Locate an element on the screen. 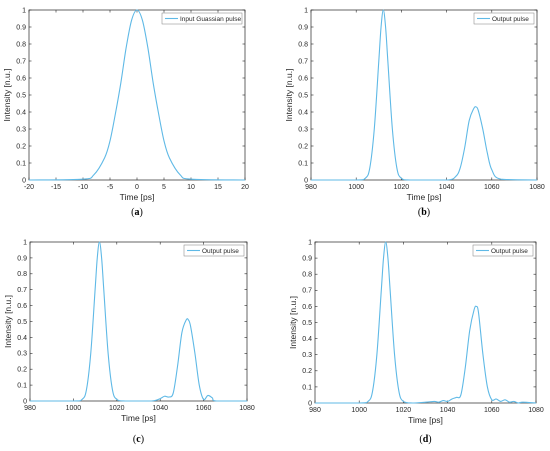 The height and width of the screenshot is (451, 550). x-tick-label: 5 is located at coordinates (164, 187).